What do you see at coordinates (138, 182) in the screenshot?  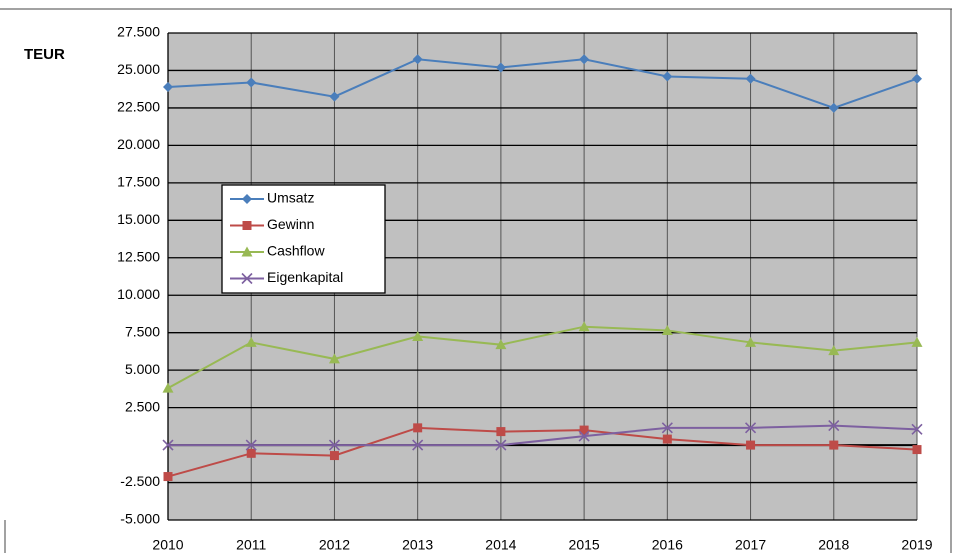 I see `y-tick-label: 17.500` at bounding box center [138, 182].